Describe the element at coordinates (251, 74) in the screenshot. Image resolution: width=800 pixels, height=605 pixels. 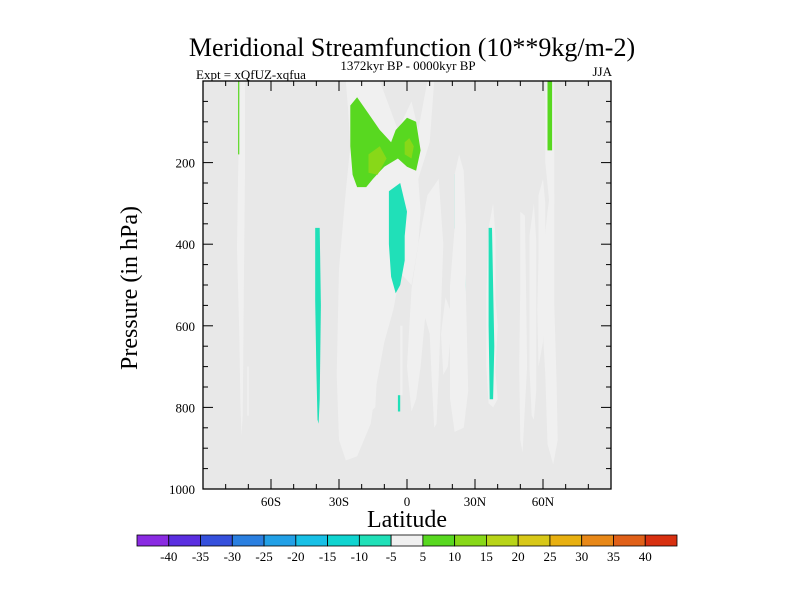
I see `chart-subtitle-left: Expt = xQfUZ-xqfua` at that location.